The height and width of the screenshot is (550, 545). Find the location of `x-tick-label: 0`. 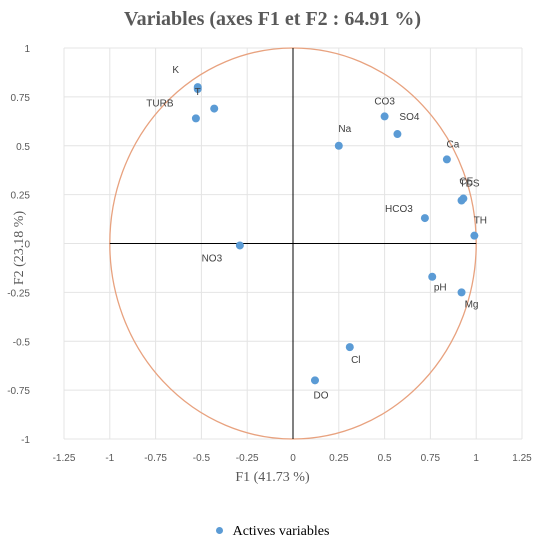

x-tick-label: 0 is located at coordinates (293, 458).